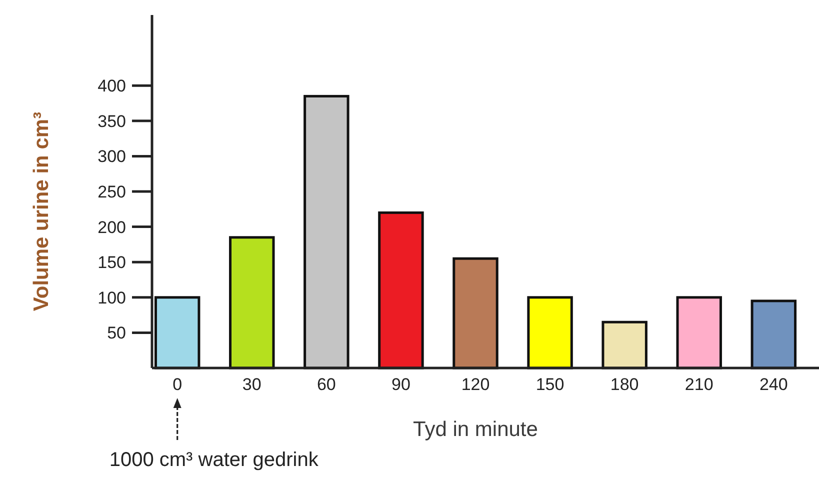  Describe the element at coordinates (401, 384) in the screenshot. I see `x-tick-label: 90` at that location.